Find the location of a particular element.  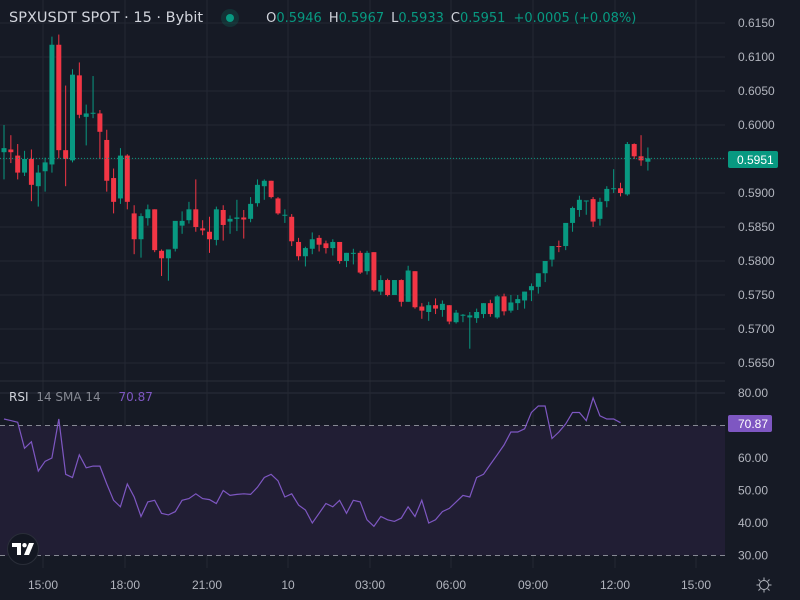

tradingview-logo is located at coordinates (23, 549).